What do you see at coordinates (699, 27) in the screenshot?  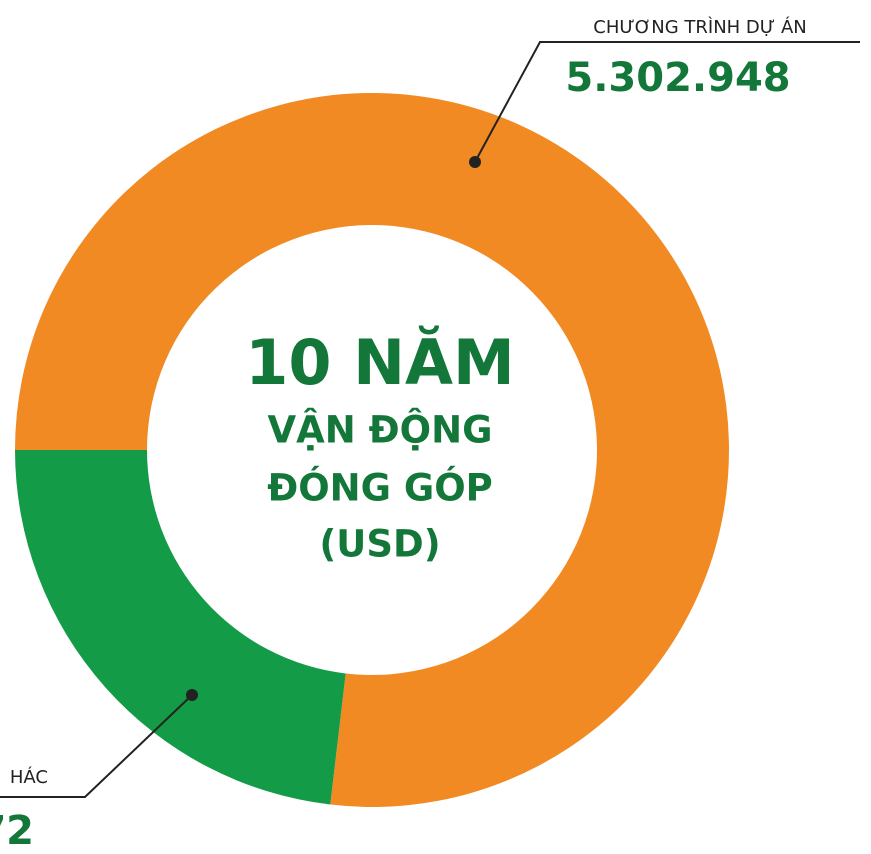 I see `category-label: CHƯƠNG TRÌNH DỰ ÁN` at bounding box center [699, 27].